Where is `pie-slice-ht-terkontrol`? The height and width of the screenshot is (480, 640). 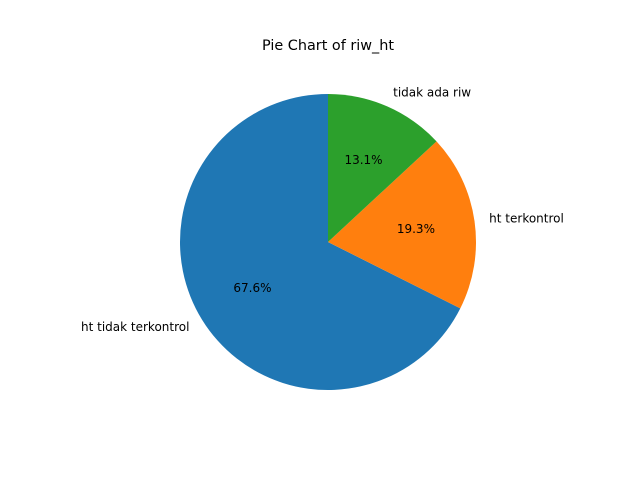 pie-slice-ht-terkontrol is located at coordinates (402, 225).